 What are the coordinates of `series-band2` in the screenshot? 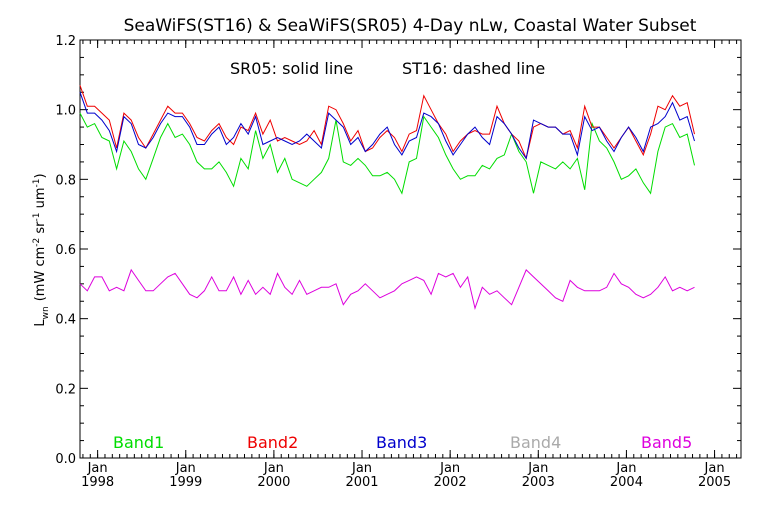 It's located at (387, 123).